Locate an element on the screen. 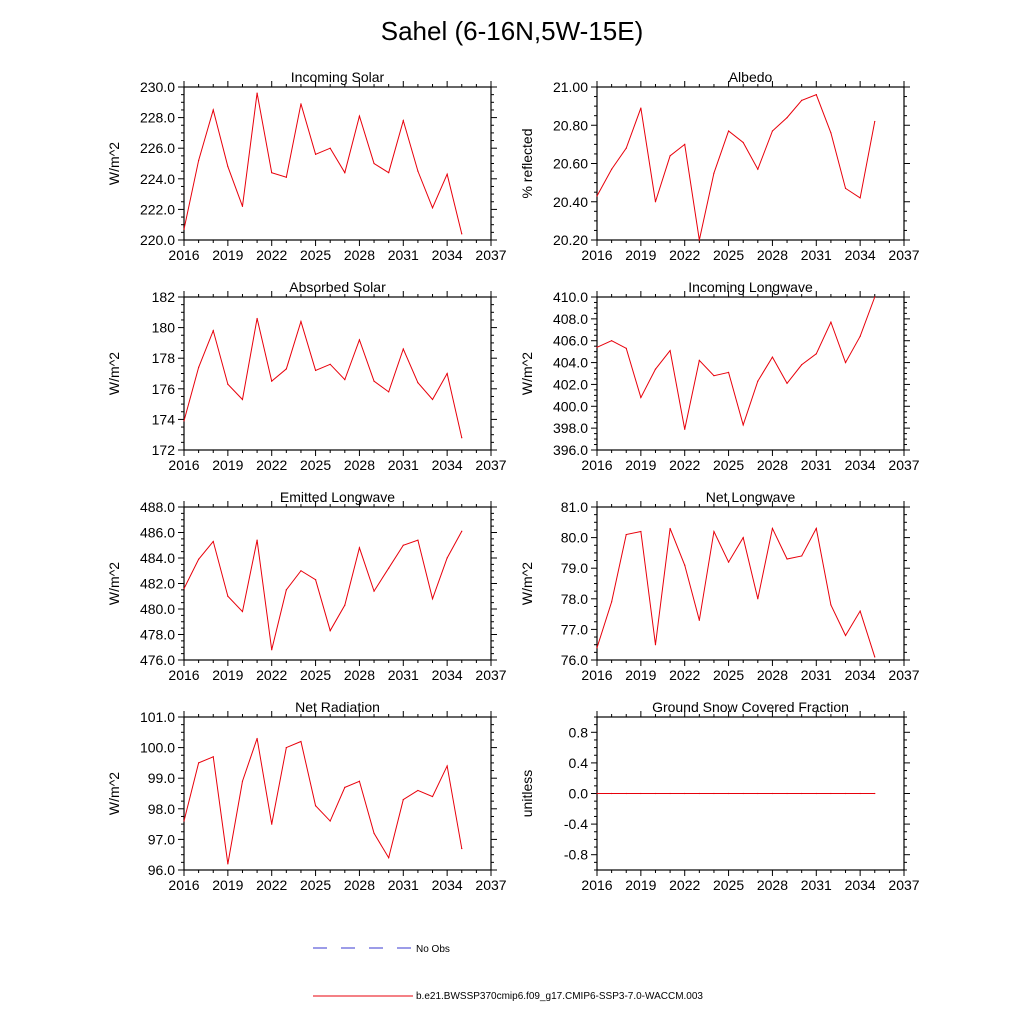  y-tick-label: 404.0 is located at coordinates (570, 363).